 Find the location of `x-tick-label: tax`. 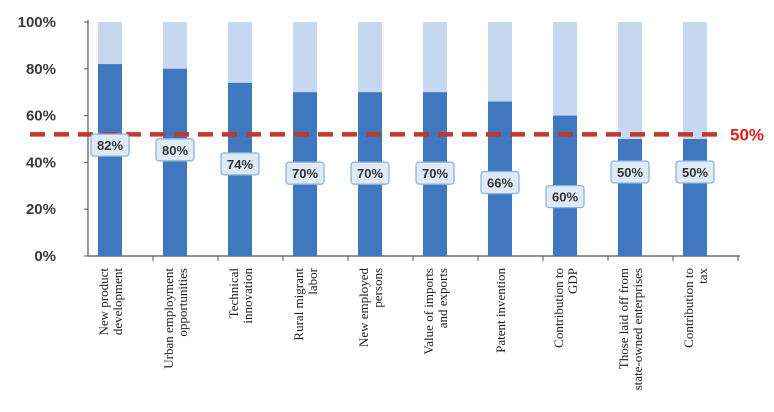

x-tick-label: tax is located at coordinates (702, 276).